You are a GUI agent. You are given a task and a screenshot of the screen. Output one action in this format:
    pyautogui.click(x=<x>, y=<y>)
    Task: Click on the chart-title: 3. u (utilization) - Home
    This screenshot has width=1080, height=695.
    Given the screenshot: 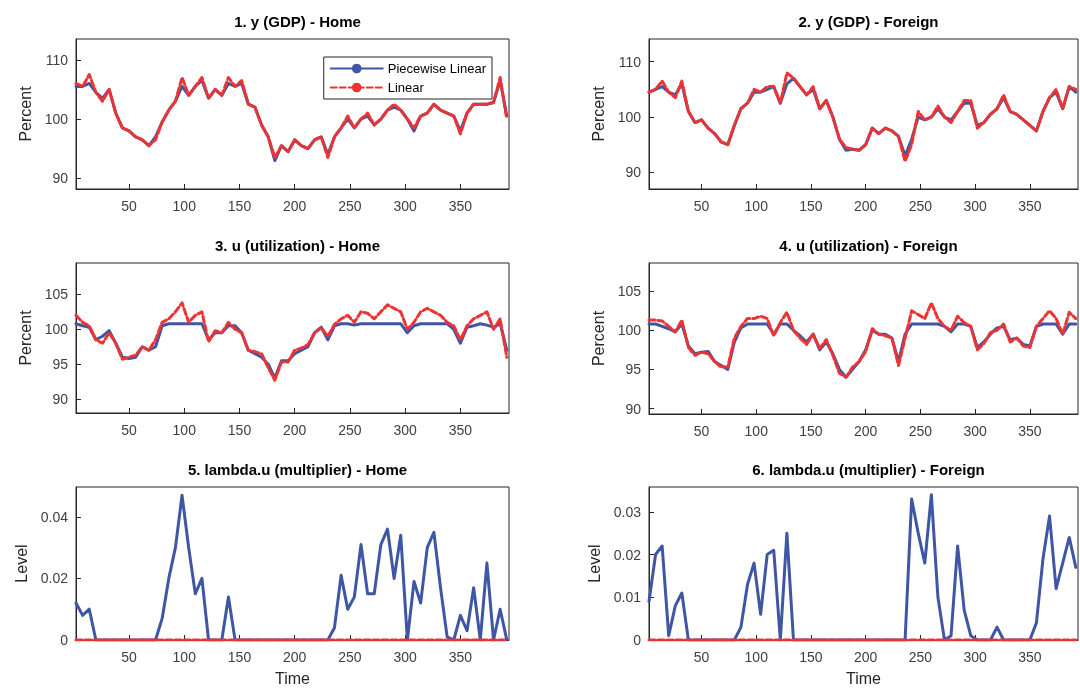 What is the action you would take?
    pyautogui.click(x=297, y=245)
    